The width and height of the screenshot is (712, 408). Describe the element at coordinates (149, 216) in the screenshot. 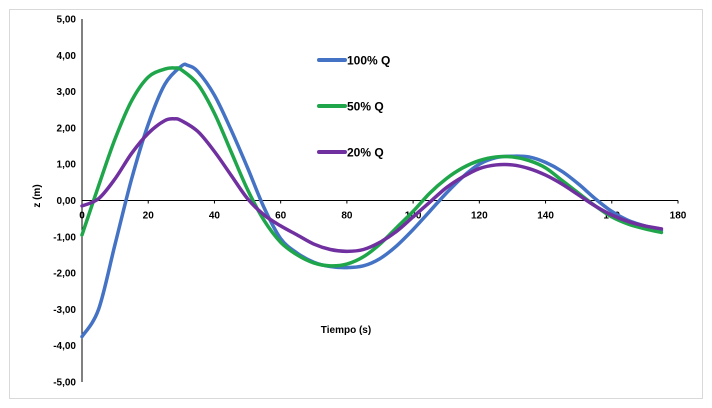

I see `x-tick-label: 20` at that location.